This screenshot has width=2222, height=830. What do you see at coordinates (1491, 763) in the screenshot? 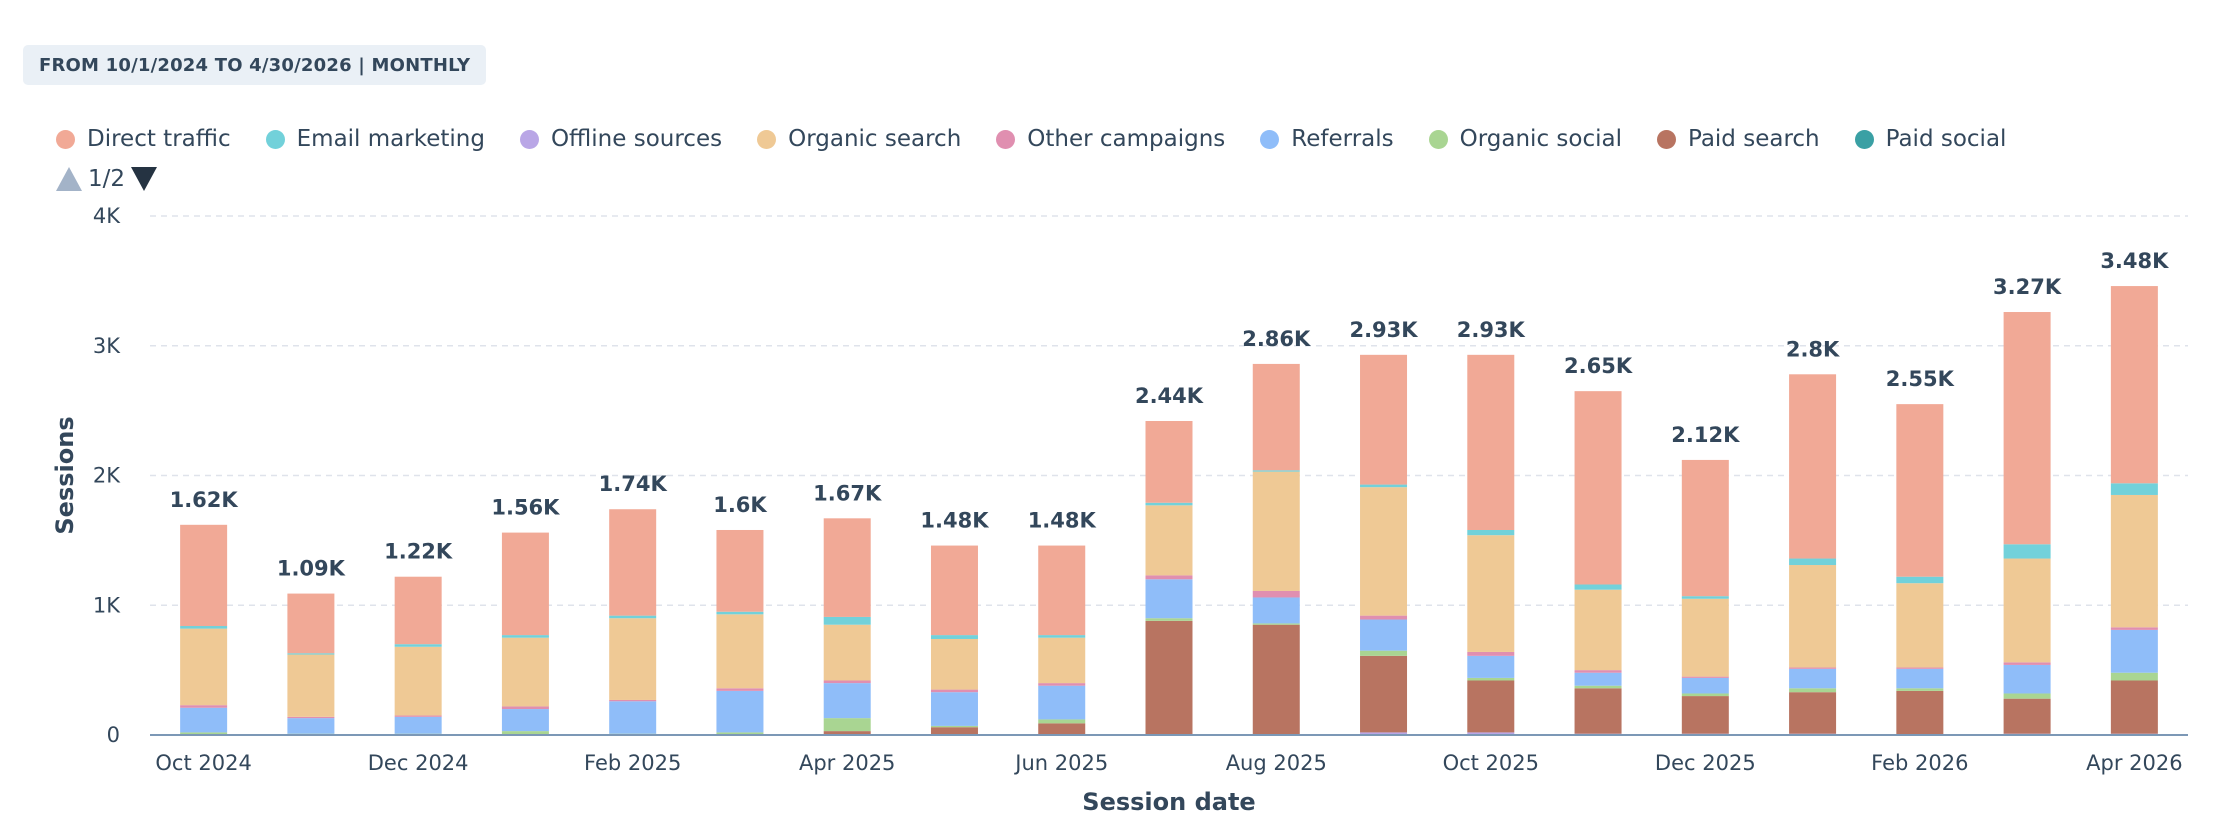
I see `x-tick-label: Oct 2025` at bounding box center [1491, 763].